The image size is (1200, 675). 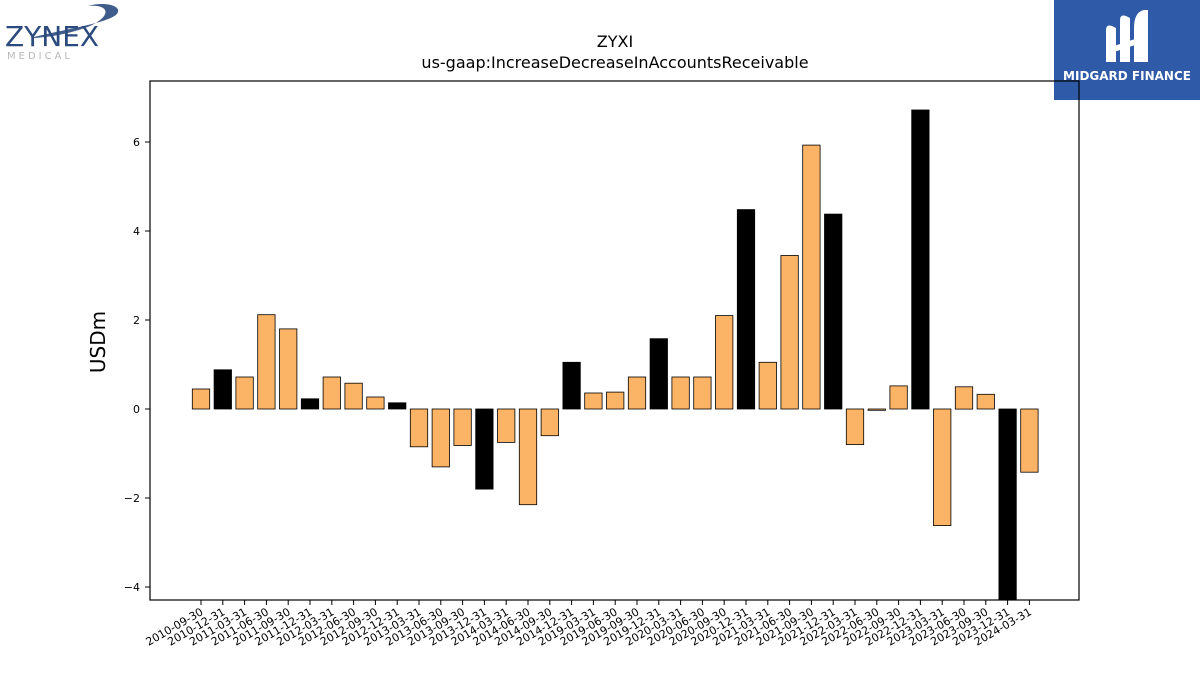 What do you see at coordinates (1127, 76) in the screenshot?
I see `midgard-logo-text: MIDGARD FINANCE` at bounding box center [1127, 76].